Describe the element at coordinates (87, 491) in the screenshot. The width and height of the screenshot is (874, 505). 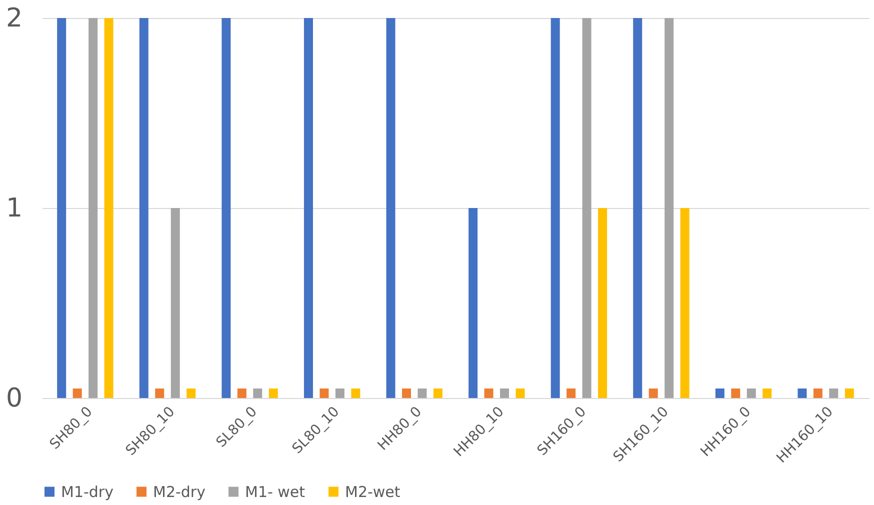
I see `legend-label: M1-dry` at that location.